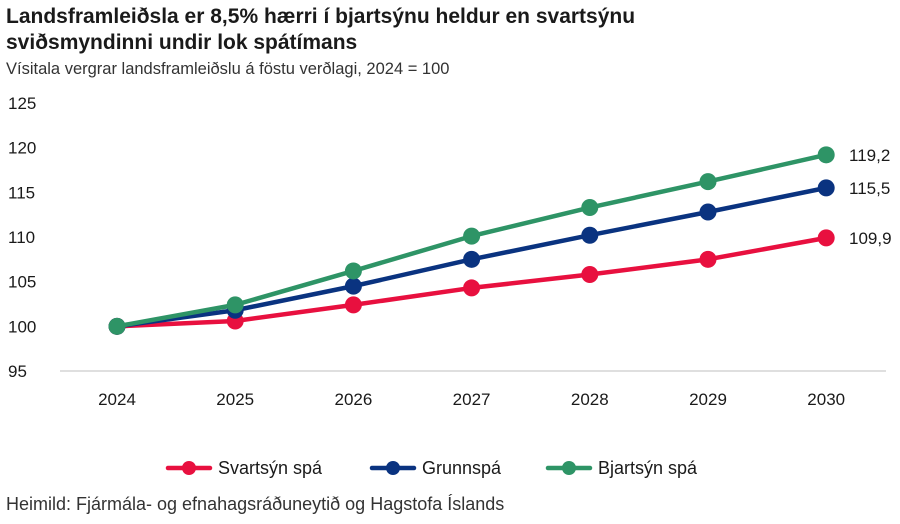 The height and width of the screenshot is (524, 900). Describe the element at coordinates (182, 42) in the screenshot. I see `chart-title-line2: sviðsmyndinni undir lok spátímans` at that location.